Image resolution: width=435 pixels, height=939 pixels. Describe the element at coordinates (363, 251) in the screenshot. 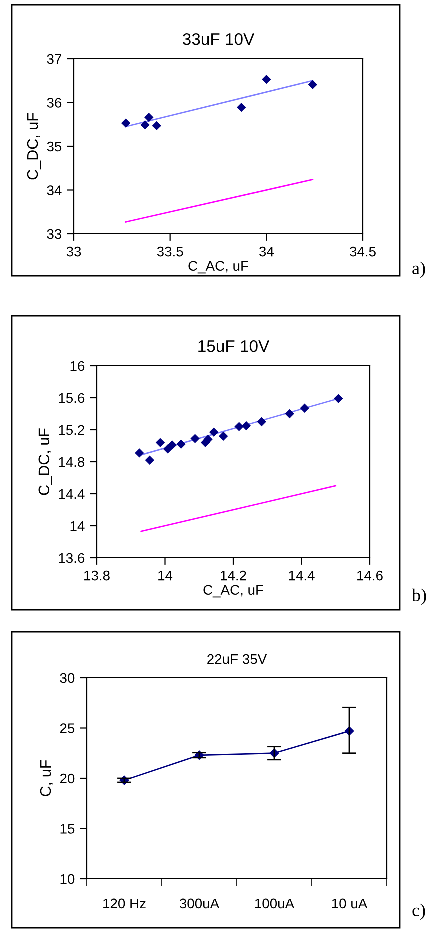

I see `x-tick-label: 34.5` at that location.